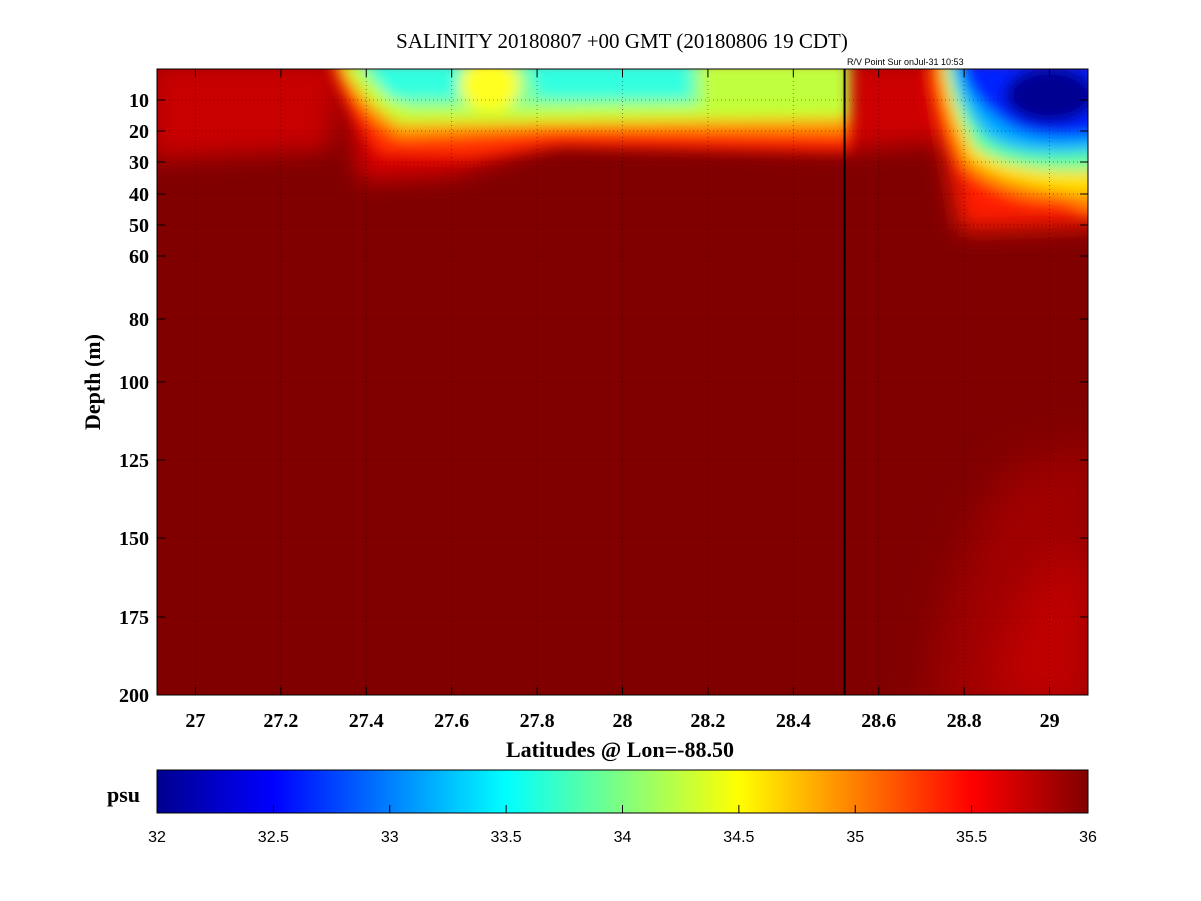 The width and height of the screenshot is (1201, 901). I want to click on y-tick-label: 200, so click(134, 696).